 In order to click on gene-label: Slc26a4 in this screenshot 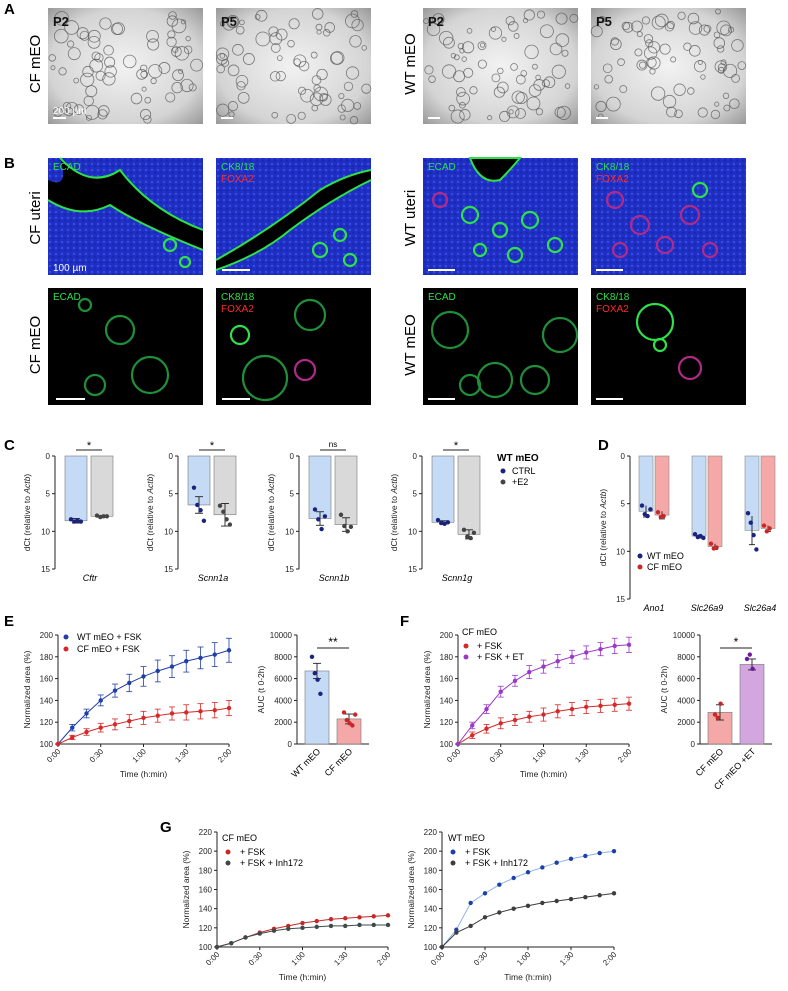, I will do `click(760, 608)`.